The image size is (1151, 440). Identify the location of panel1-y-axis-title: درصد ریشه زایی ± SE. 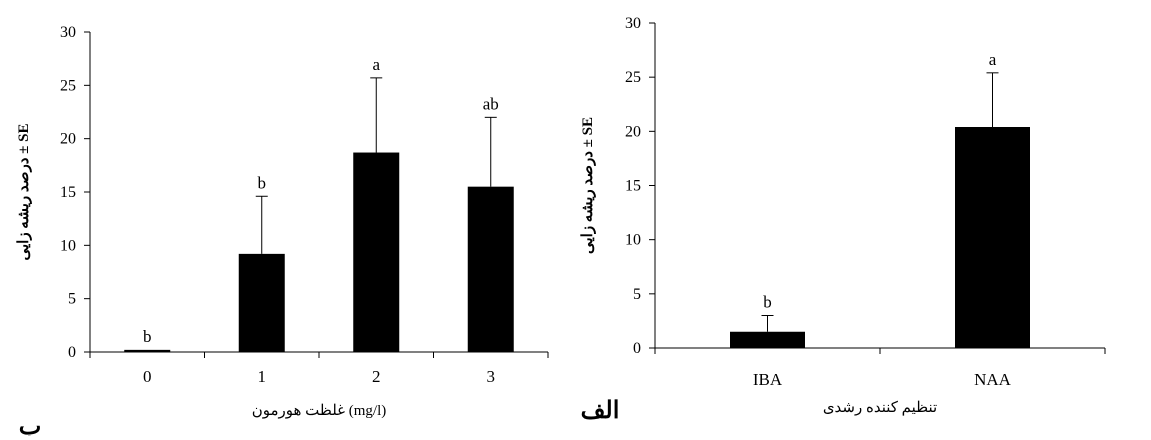
(24, 191).